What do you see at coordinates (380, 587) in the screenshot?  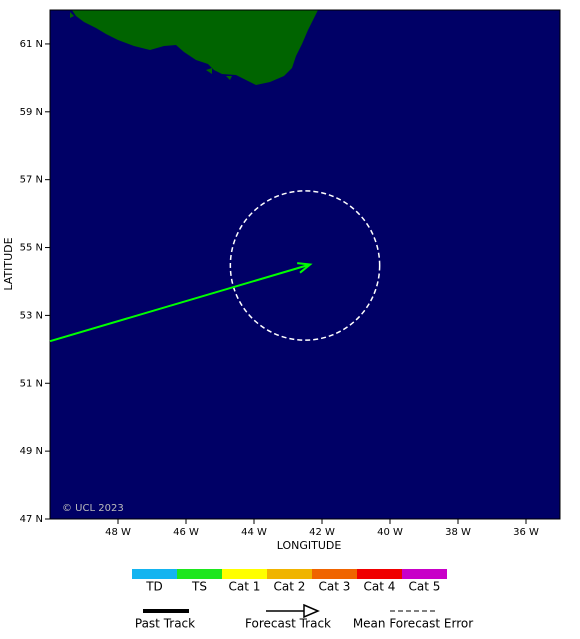 I see `intensity-label: Cat 4` at bounding box center [380, 587].